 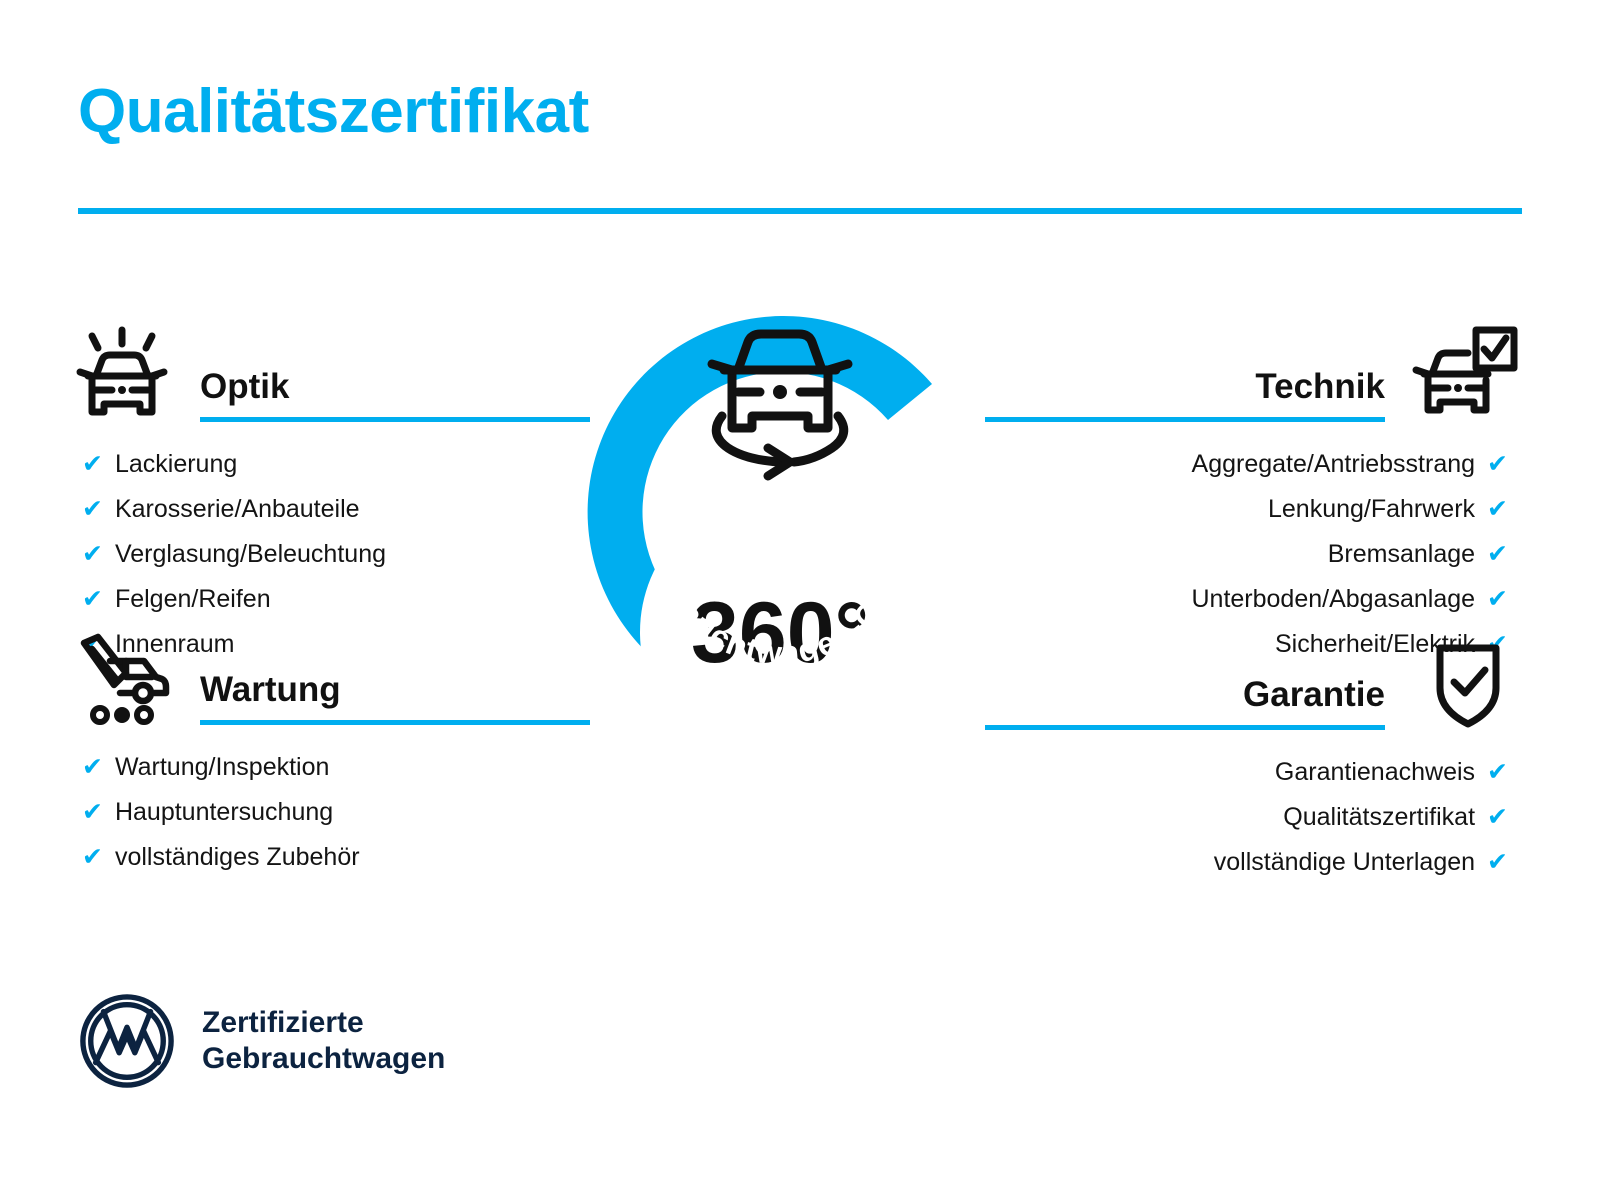 I want to click on list-item: Aggregate/Antriebsstrang ✔, so click(x=1252, y=464).